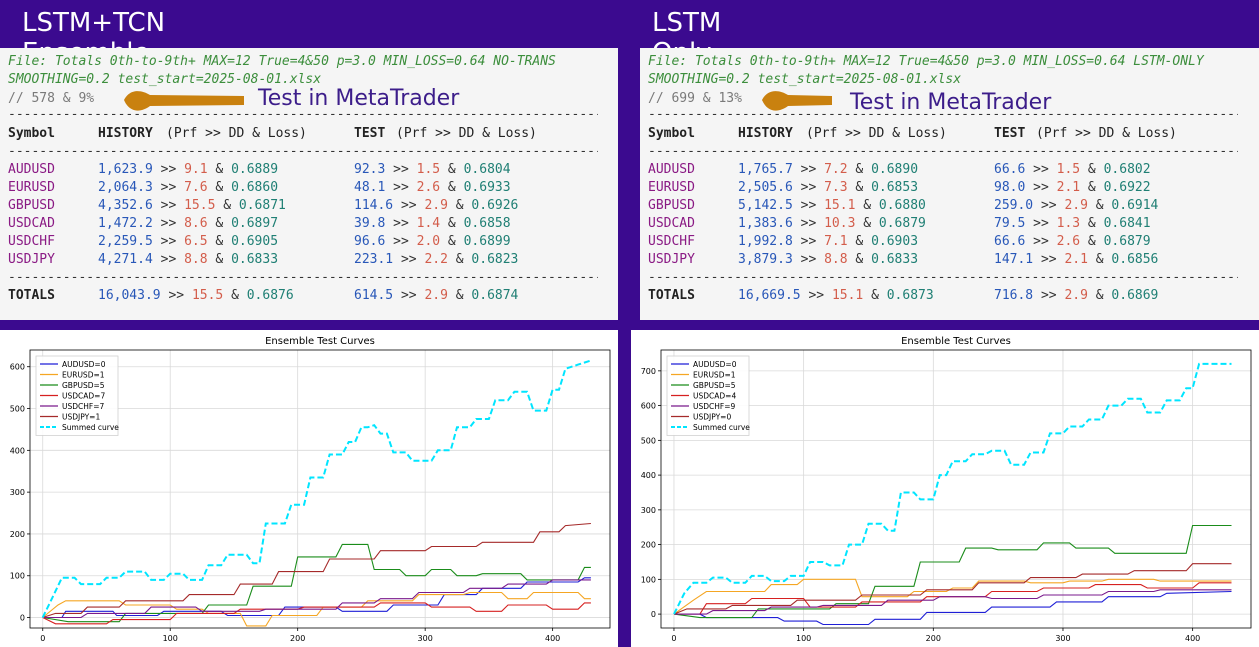 This screenshot has width=1259, height=647. Describe the element at coordinates (895, 187) in the screenshot. I see `history-loss: 0.6853` at that location.